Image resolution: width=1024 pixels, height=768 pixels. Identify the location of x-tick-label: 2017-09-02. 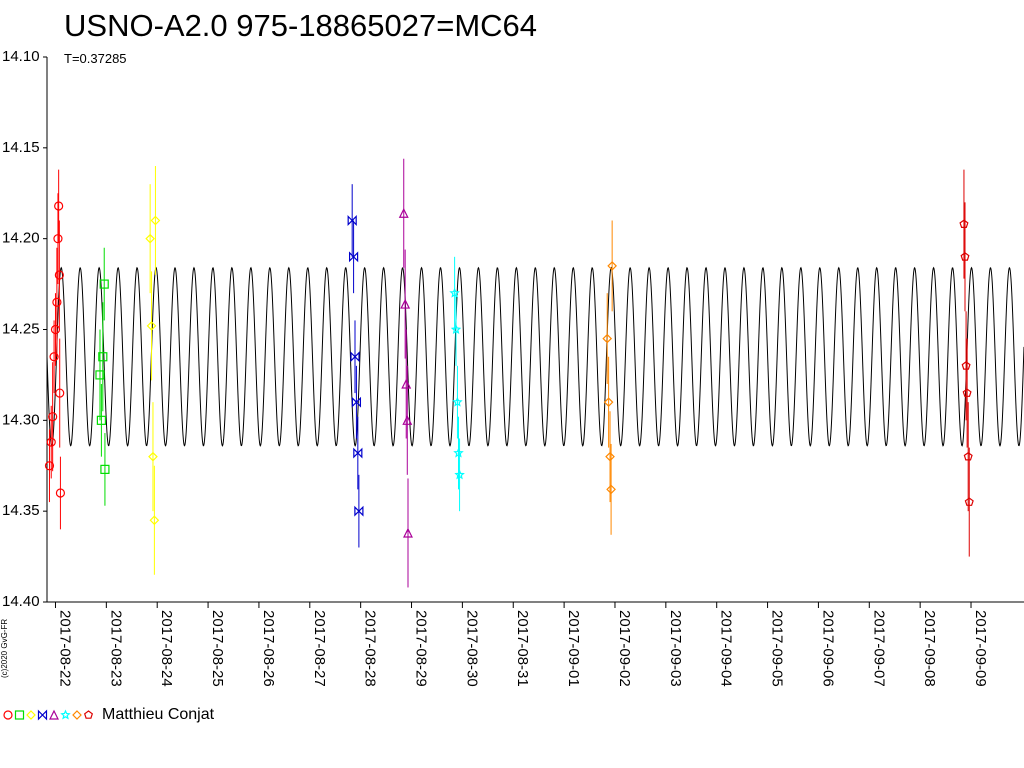
(624, 648).